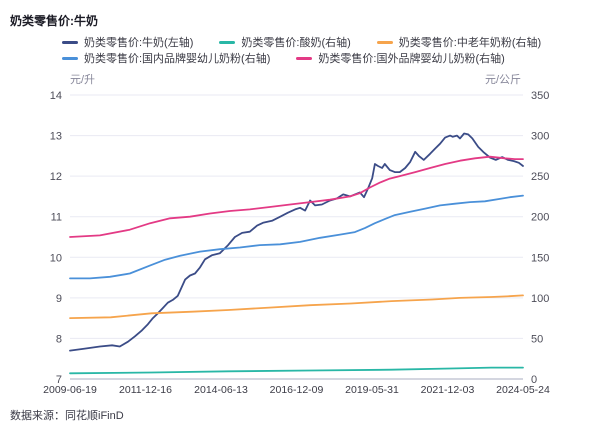 The height and width of the screenshot is (439, 600). What do you see at coordinates (372, 390) in the screenshot?
I see `x-axis-tick-label: 2019-05-31` at bounding box center [372, 390].